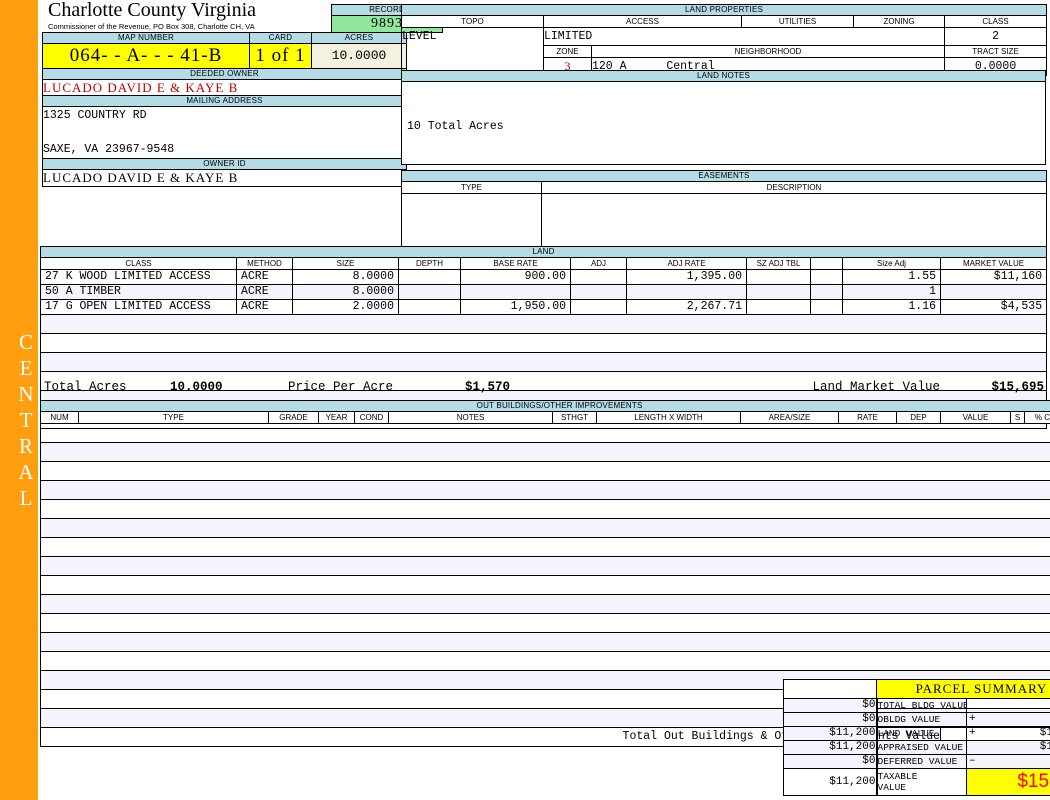 The height and width of the screenshot is (800, 1050). I want to click on taxable-label-line-2: VALUE, so click(892, 787).